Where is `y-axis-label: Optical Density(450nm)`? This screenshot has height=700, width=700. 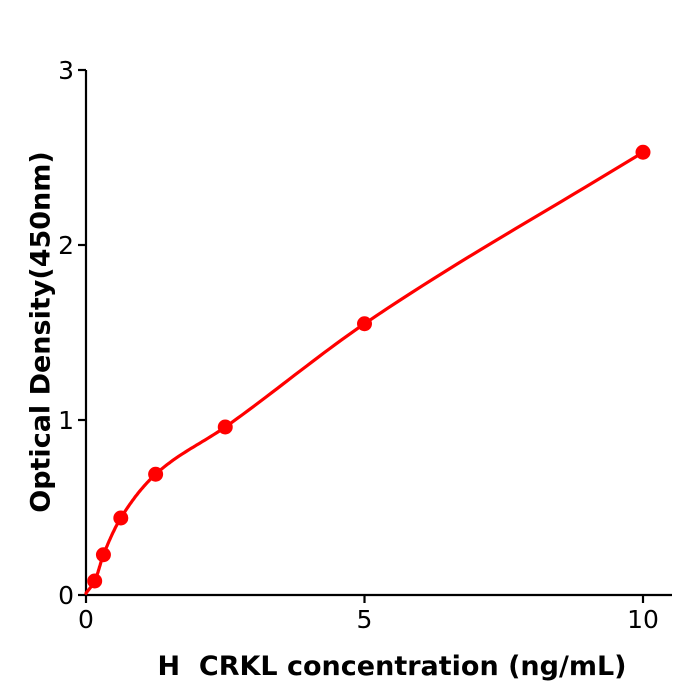
y-axis-label: Optical Density(450nm) is located at coordinates (41, 332).